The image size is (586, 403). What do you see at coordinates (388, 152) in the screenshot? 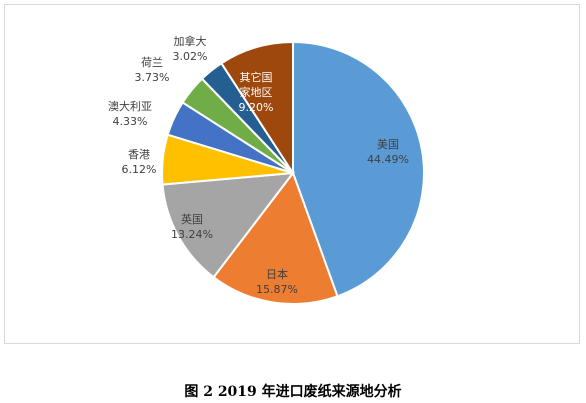
I see `slice-label-0: 美国 44.49%` at bounding box center [388, 152].